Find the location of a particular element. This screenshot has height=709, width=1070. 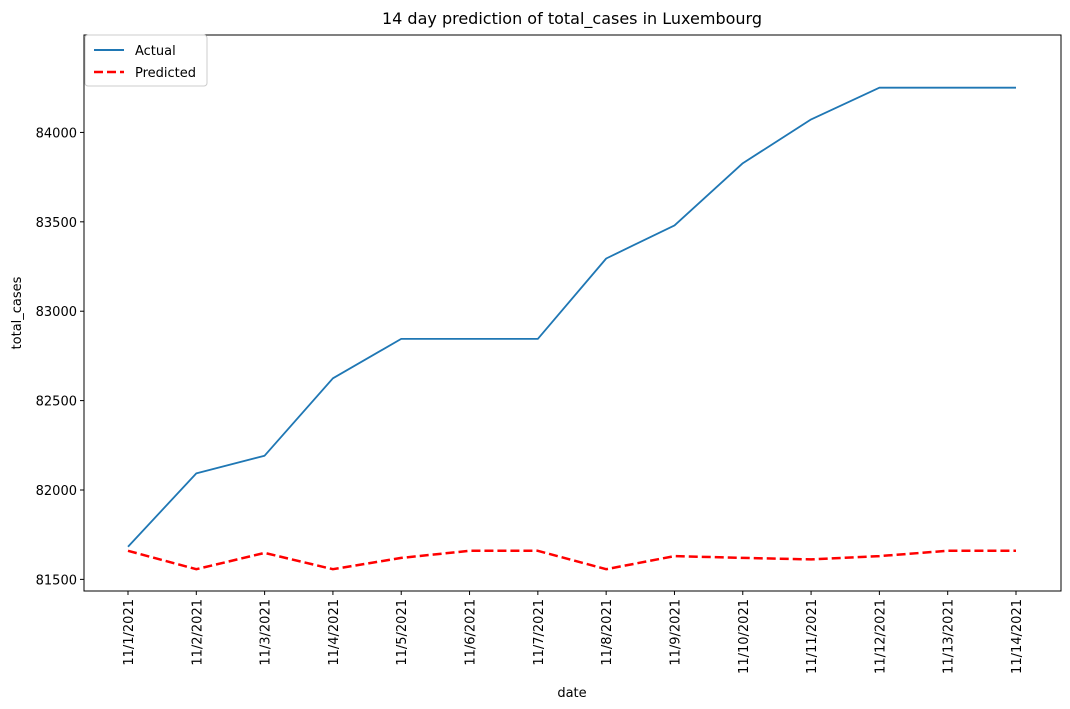

x-tick-label: 11/5/2021 is located at coordinates (402, 632).